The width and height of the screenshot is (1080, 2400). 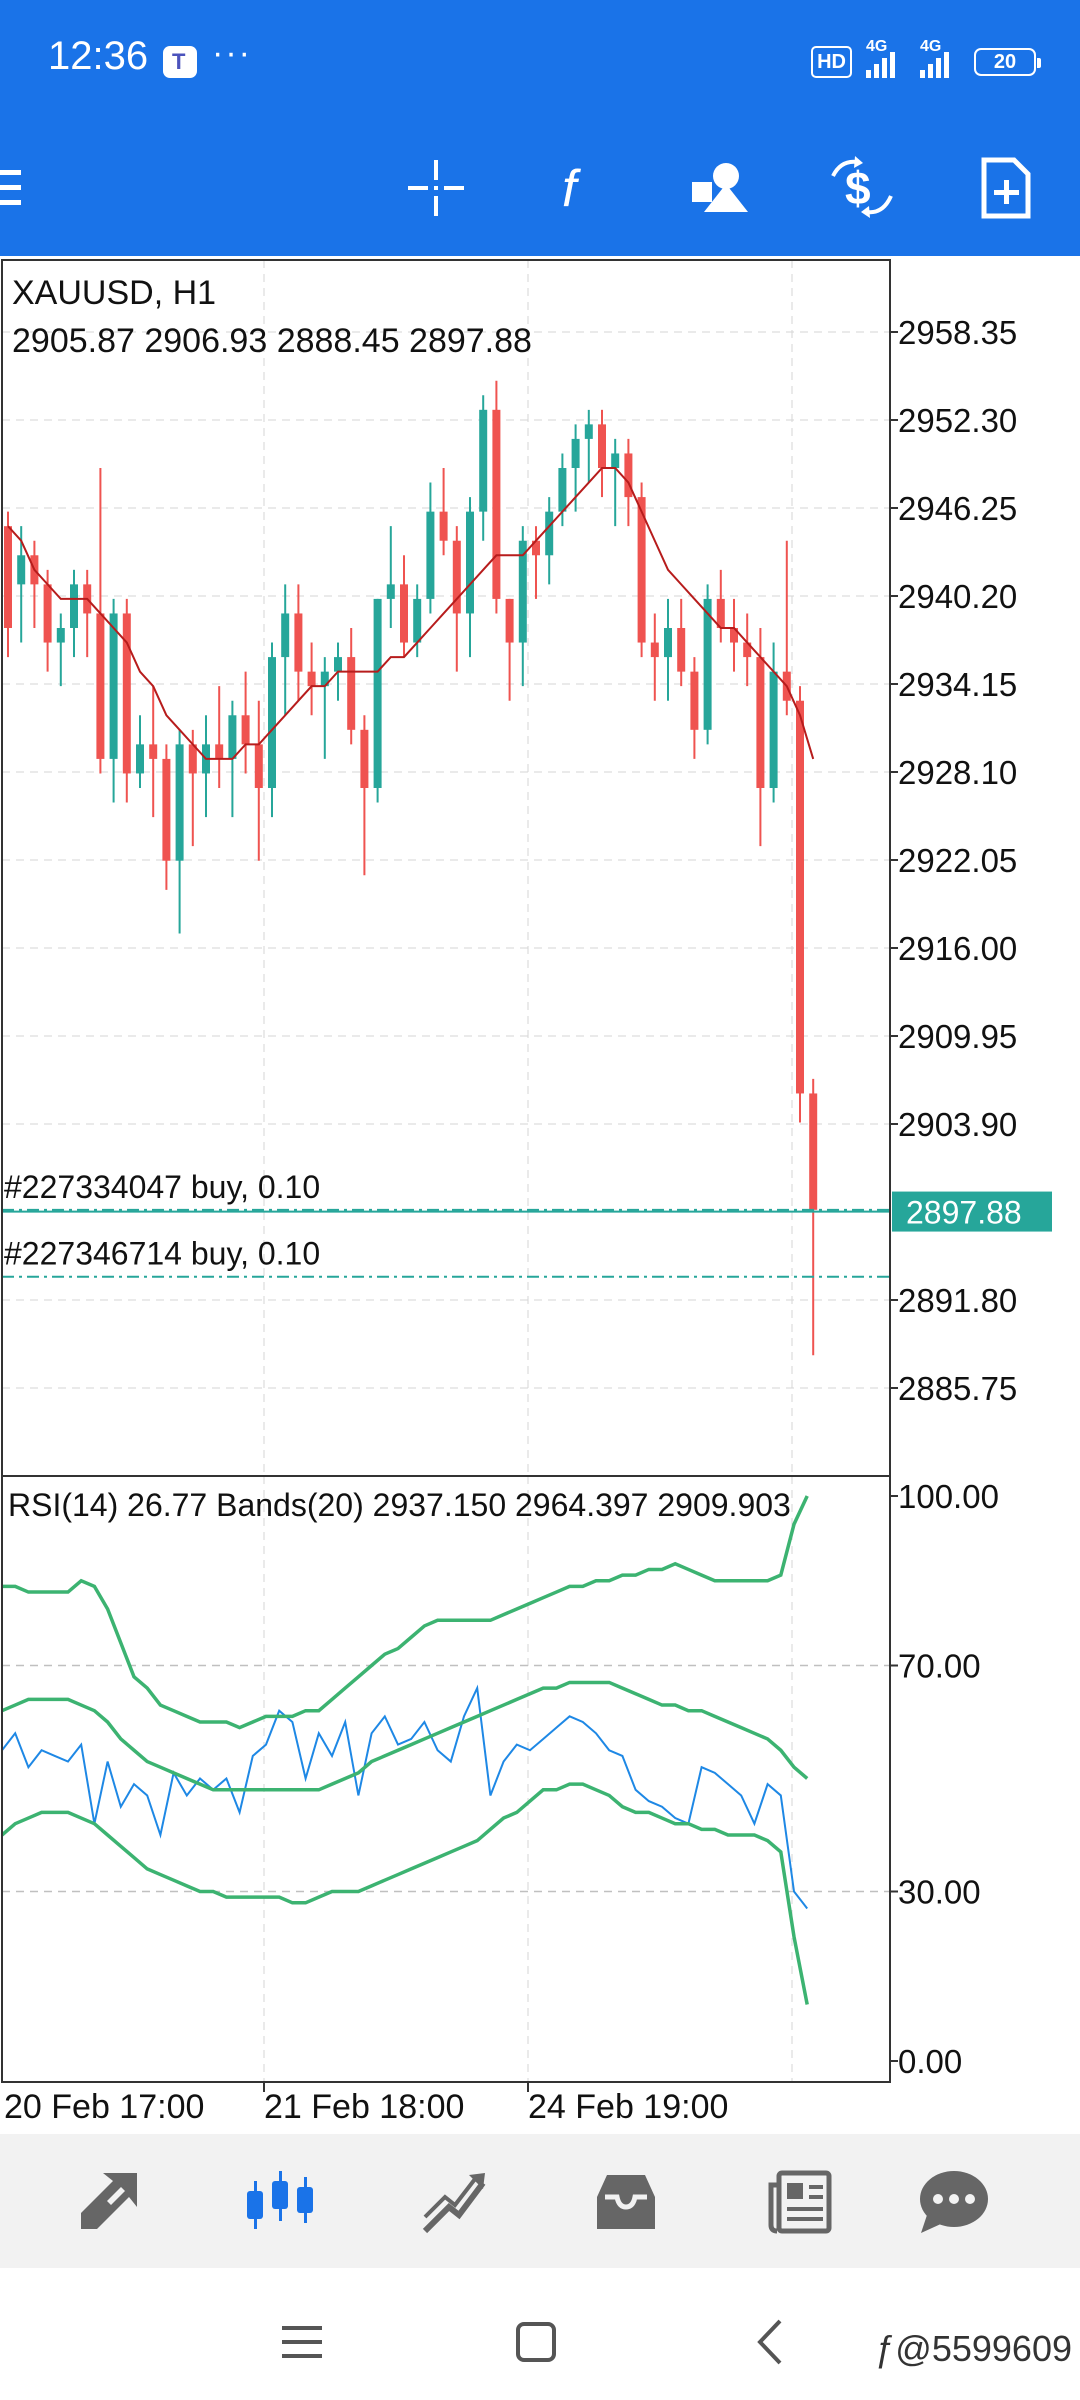 What do you see at coordinates (540, 60) in the screenshot?
I see `status-bar: 12:36 T ··· HD 4G 4G 20` at bounding box center [540, 60].